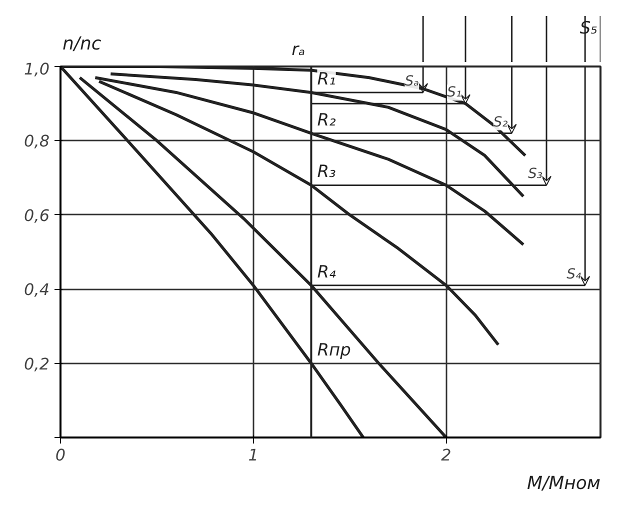 This screenshot has width=637, height=515. I want to click on series-label: rₐ, so click(299, 50).